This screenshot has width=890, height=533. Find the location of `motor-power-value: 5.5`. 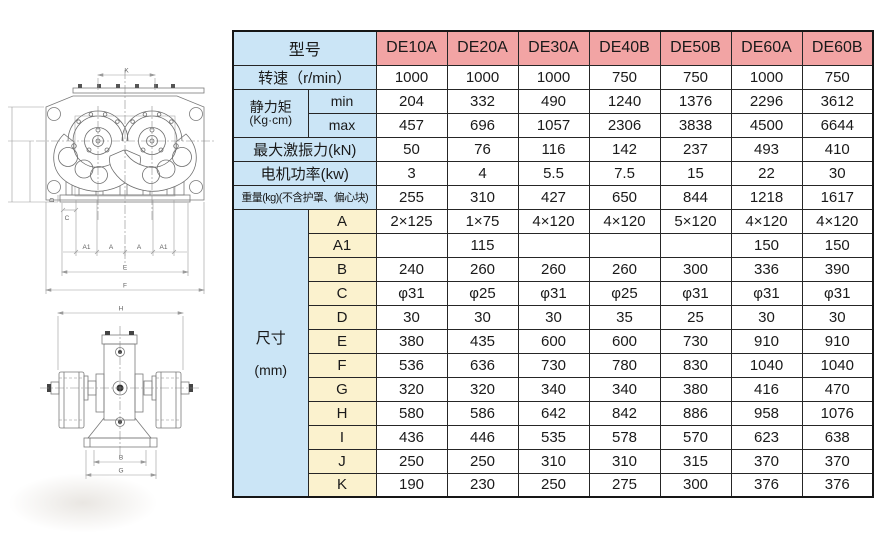

motor-power-value: 5.5 is located at coordinates (553, 173).